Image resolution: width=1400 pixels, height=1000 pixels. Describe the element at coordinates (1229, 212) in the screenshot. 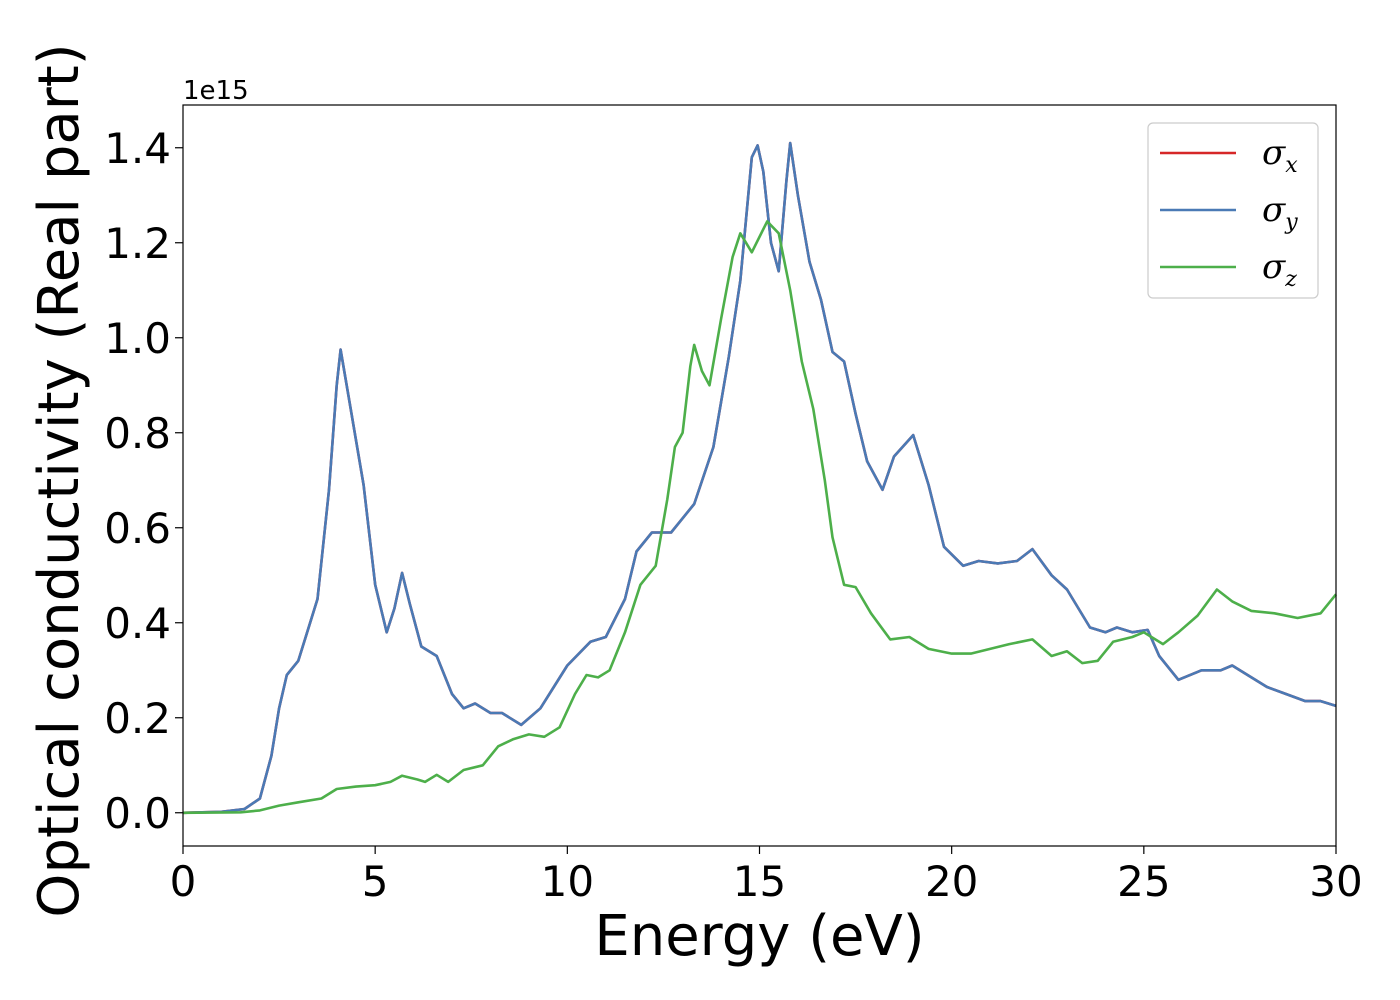

I see `legend-entries: σx σy σz` at that location.